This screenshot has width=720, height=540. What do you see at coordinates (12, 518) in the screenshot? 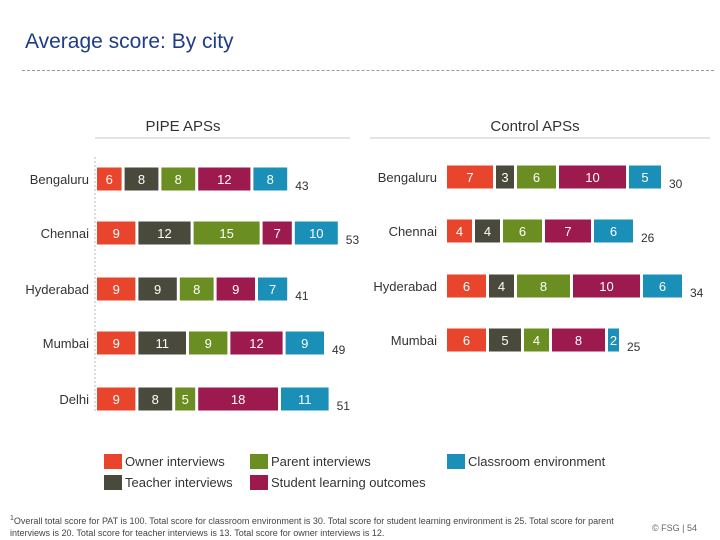
I see `footnote-mark: 1` at bounding box center [12, 518].